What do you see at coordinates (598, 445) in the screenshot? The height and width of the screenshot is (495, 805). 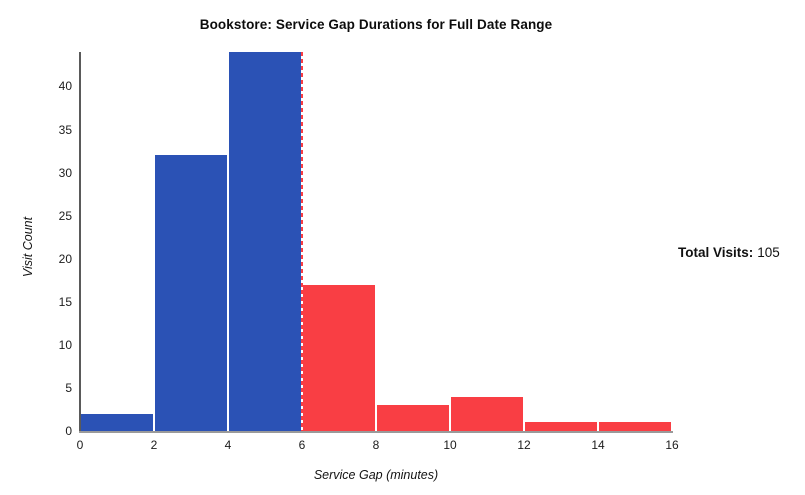 I see `x-tick-14: 14` at bounding box center [598, 445].